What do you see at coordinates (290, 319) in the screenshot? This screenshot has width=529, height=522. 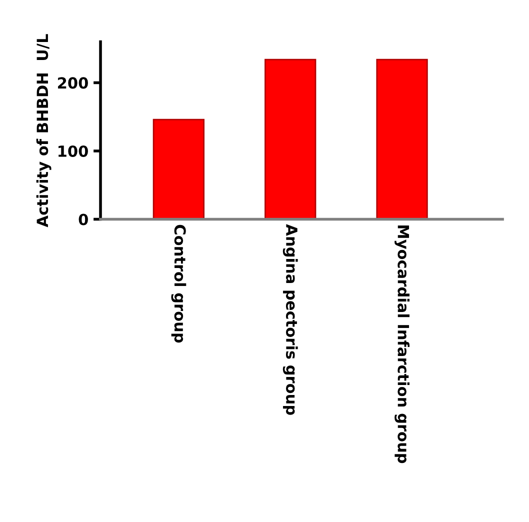 I see `x-tick-label: Angina pectoris group` at bounding box center [290, 319].